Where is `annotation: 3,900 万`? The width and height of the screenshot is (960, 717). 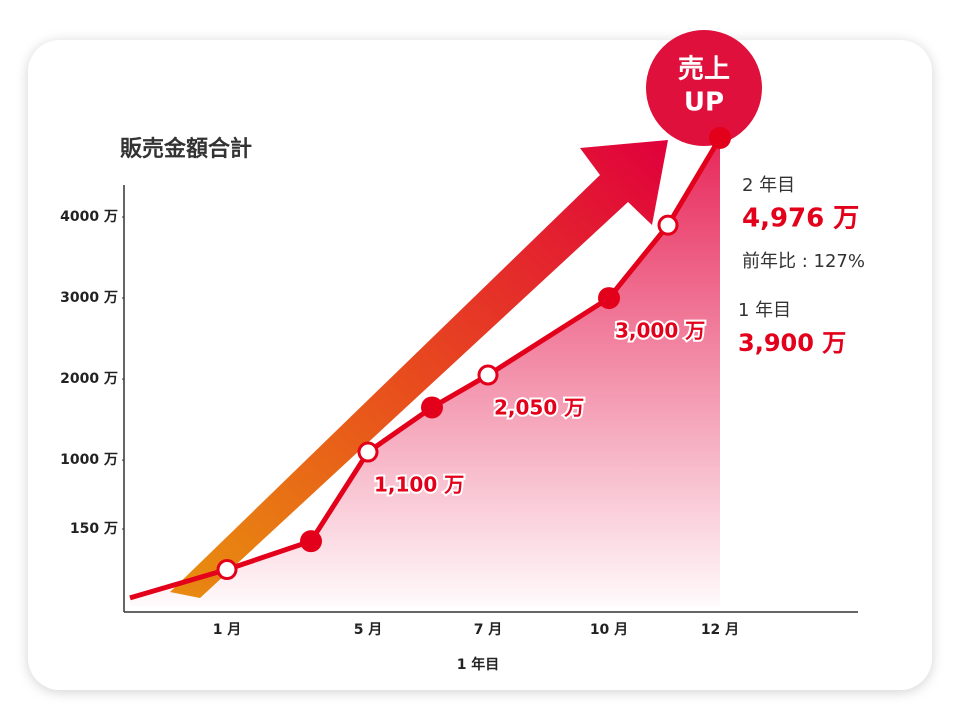 annotation: 3,900 万 is located at coordinates (792, 343).